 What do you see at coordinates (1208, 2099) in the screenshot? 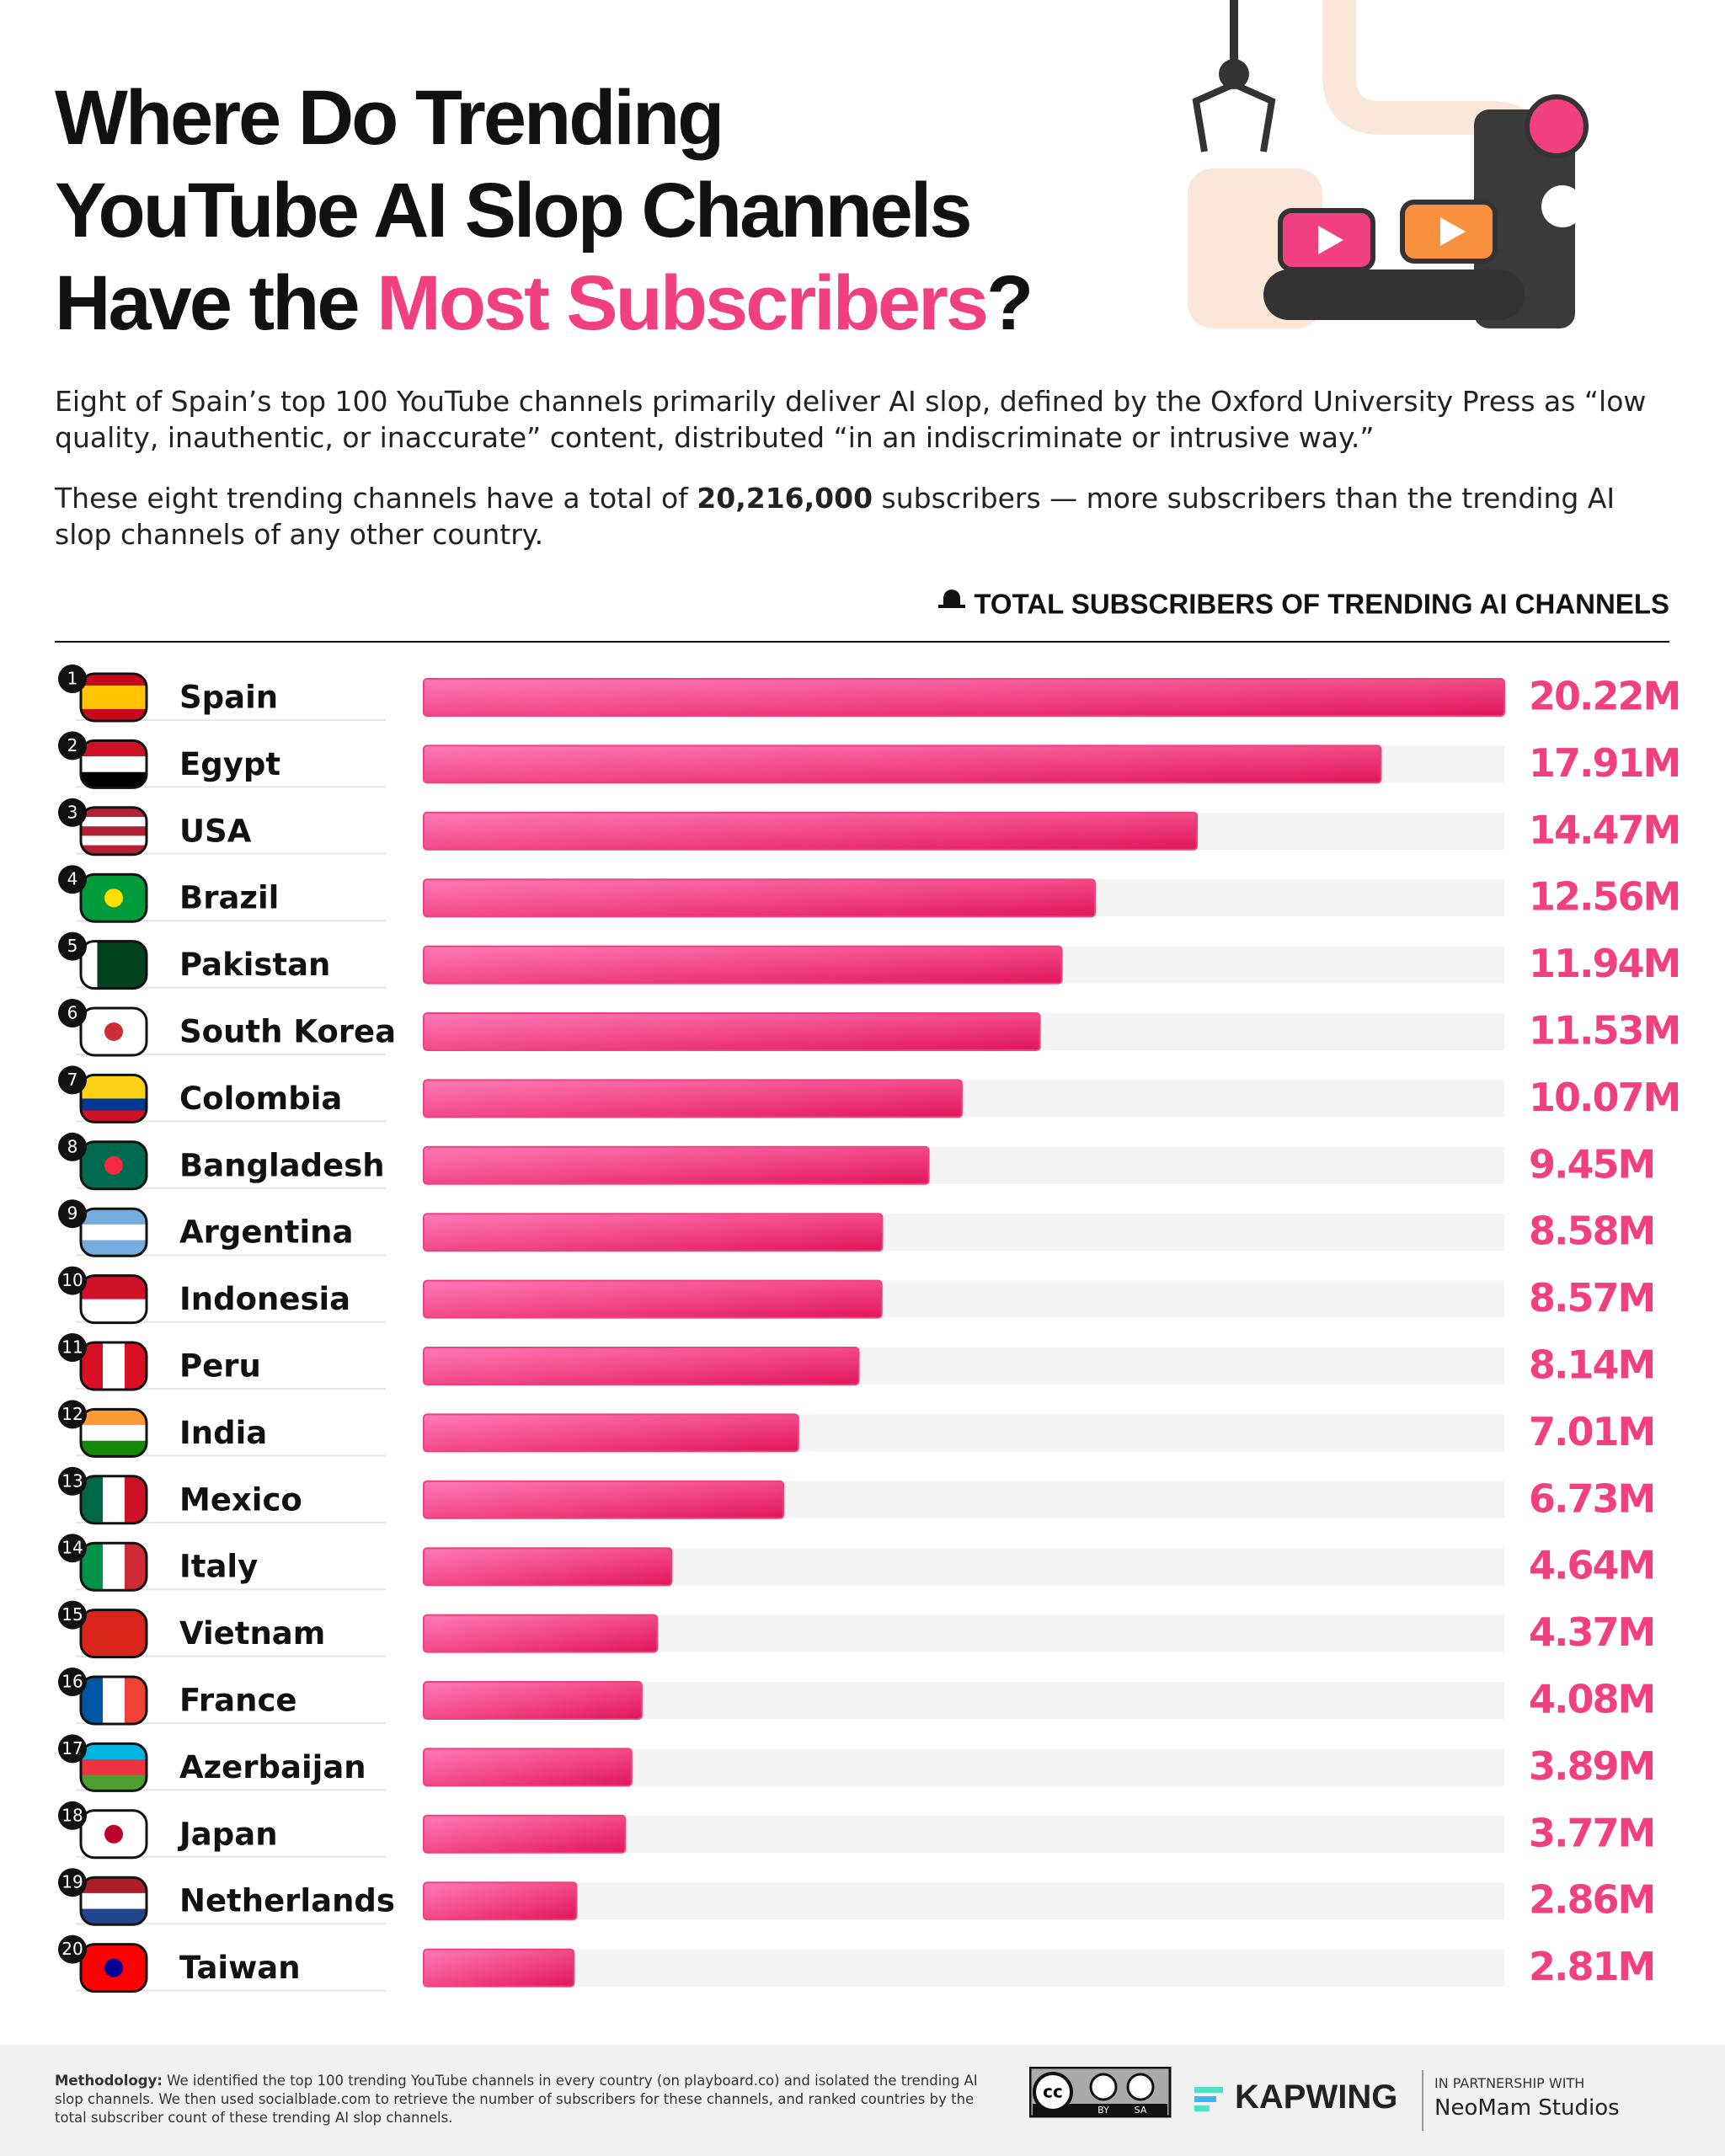
I see `brand-icon` at bounding box center [1208, 2099].